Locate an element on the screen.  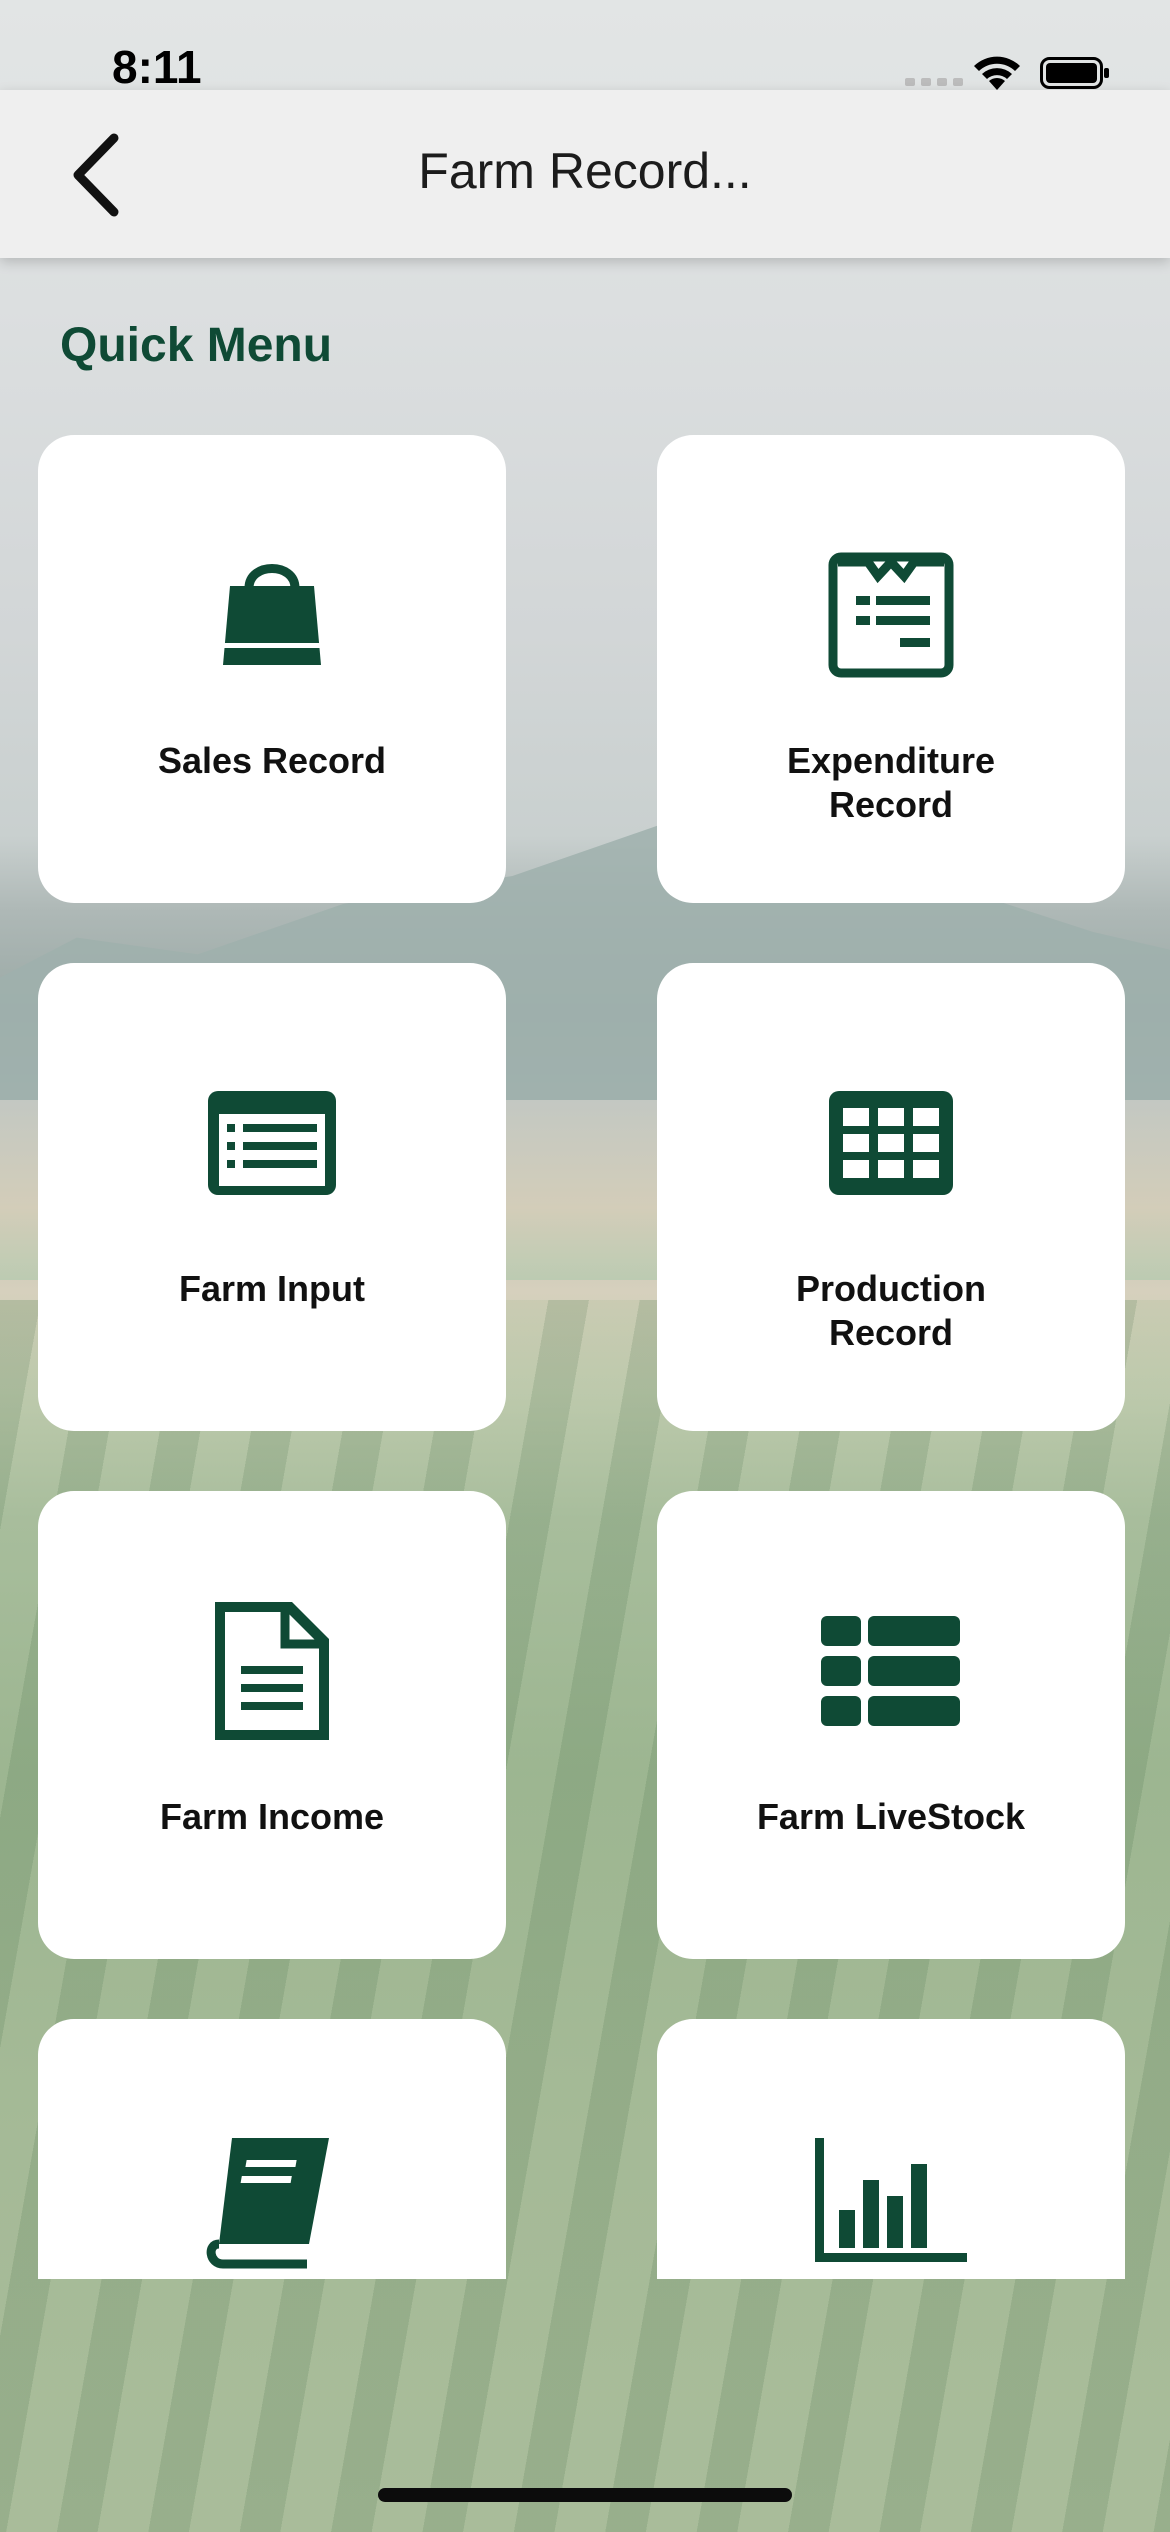
bar-chart-icon is located at coordinates (891, 2199).